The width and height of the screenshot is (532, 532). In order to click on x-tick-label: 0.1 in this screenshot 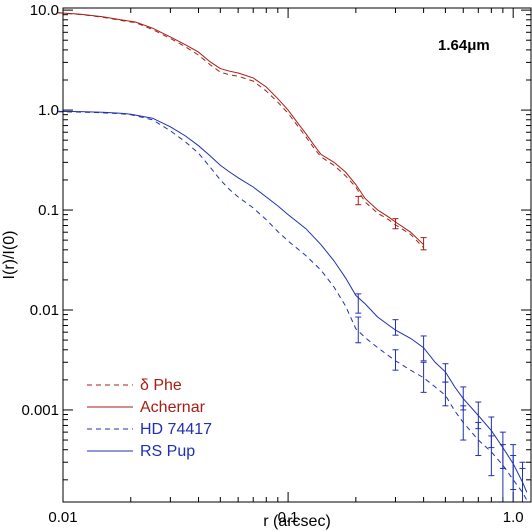, I will do `click(288, 517)`.